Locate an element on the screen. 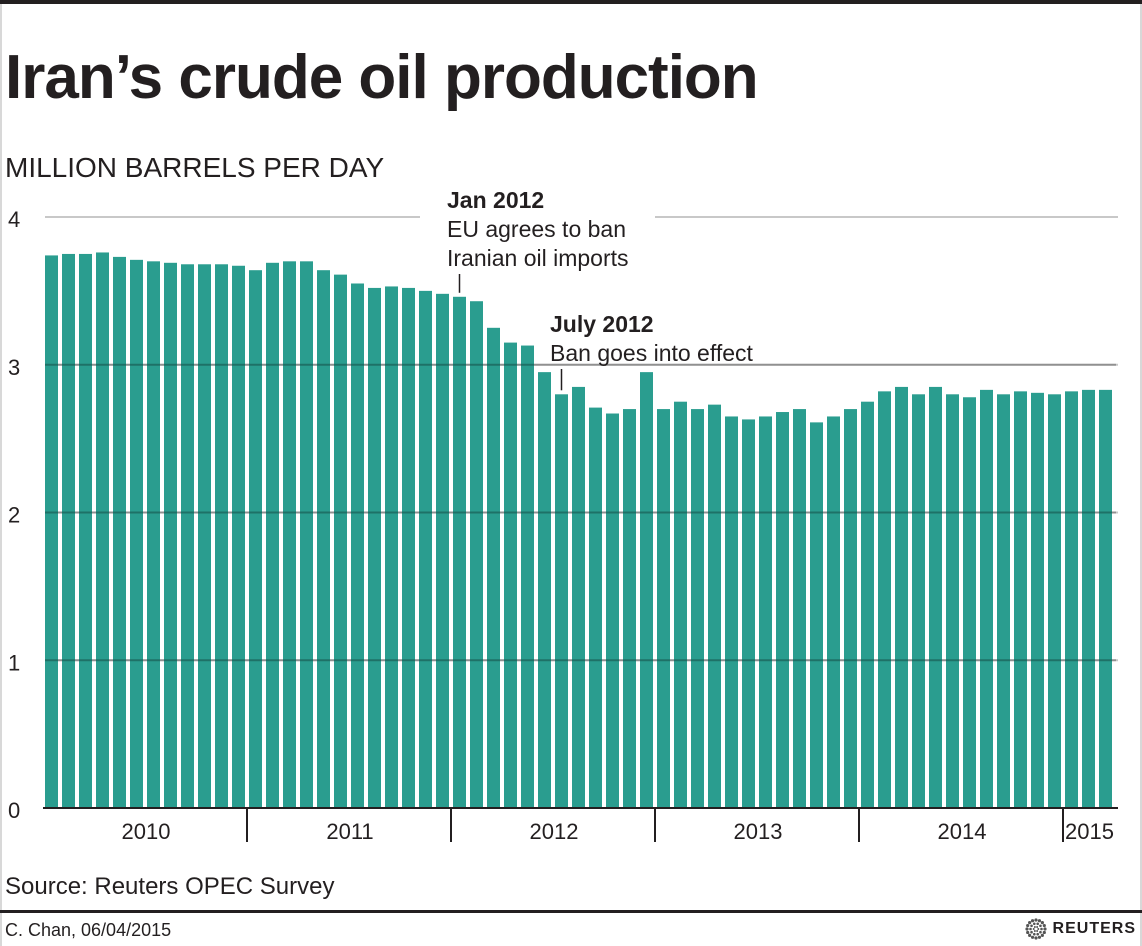 The image size is (1142, 946). top-rule is located at coordinates (571, 2).